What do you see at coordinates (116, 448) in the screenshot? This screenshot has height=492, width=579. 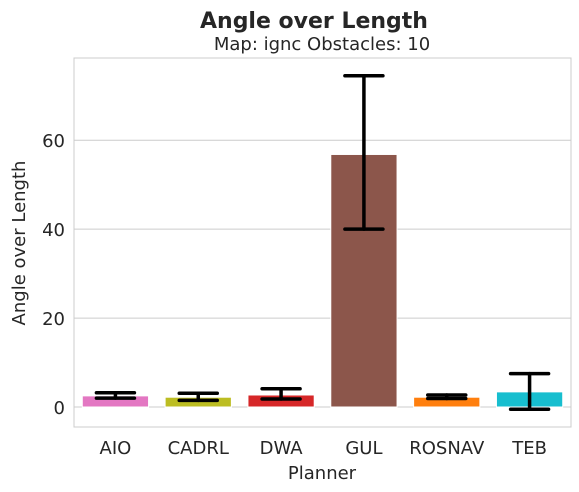 I see `x-tick-label: AIO` at bounding box center [116, 448].